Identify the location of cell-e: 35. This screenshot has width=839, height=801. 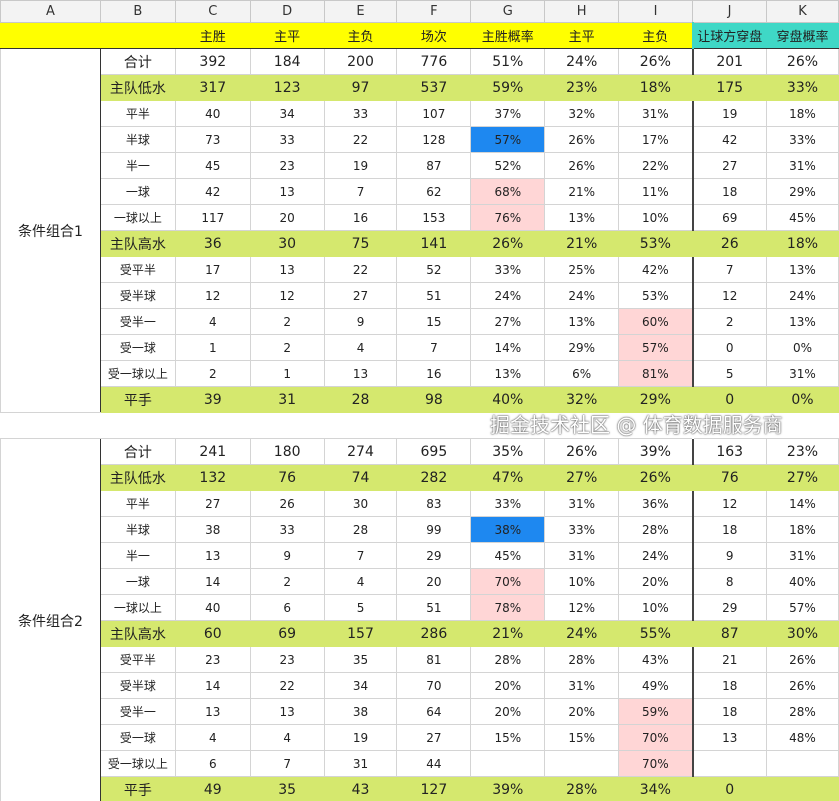
(360, 659).